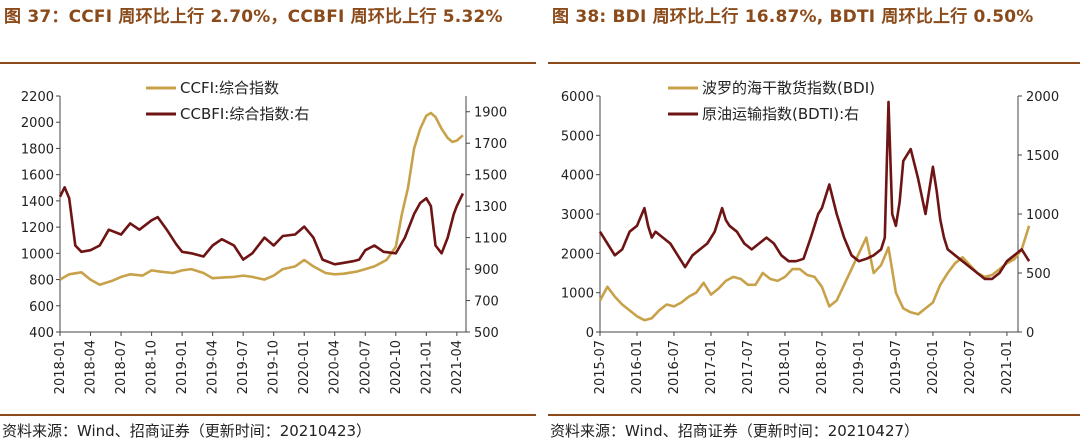 The image size is (1080, 444). I want to click on y-left-tick-label: 1200, so click(37, 228).